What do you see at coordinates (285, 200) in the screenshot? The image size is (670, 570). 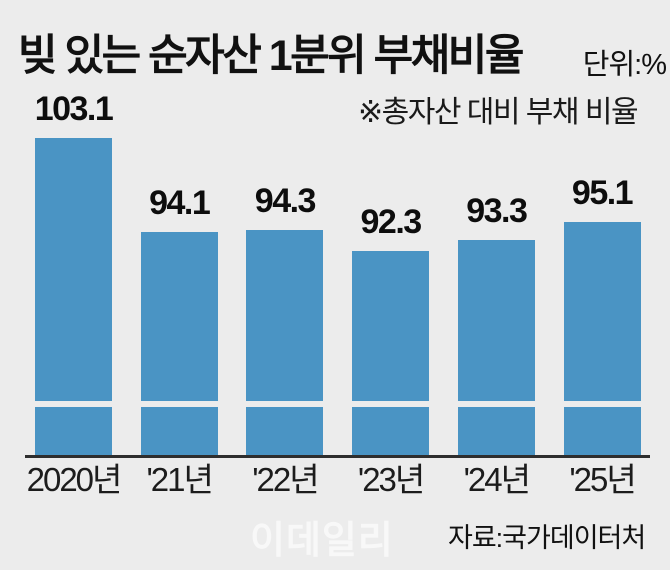 I see `bar-value-label: 94.3` at bounding box center [285, 200].